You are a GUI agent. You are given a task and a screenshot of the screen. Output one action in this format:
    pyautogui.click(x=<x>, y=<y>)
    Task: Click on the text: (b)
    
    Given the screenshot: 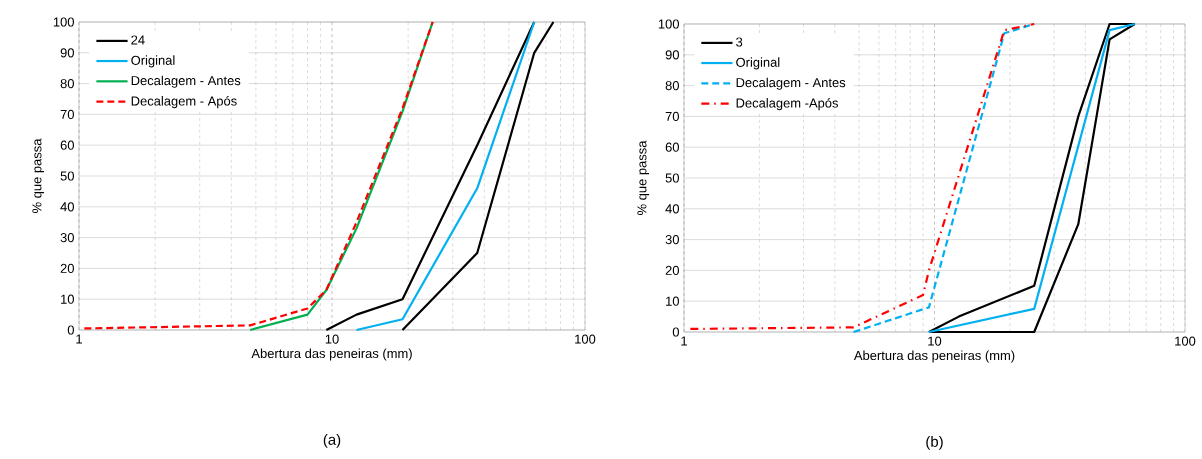 What is the action you would take?
    pyautogui.click(x=934, y=442)
    